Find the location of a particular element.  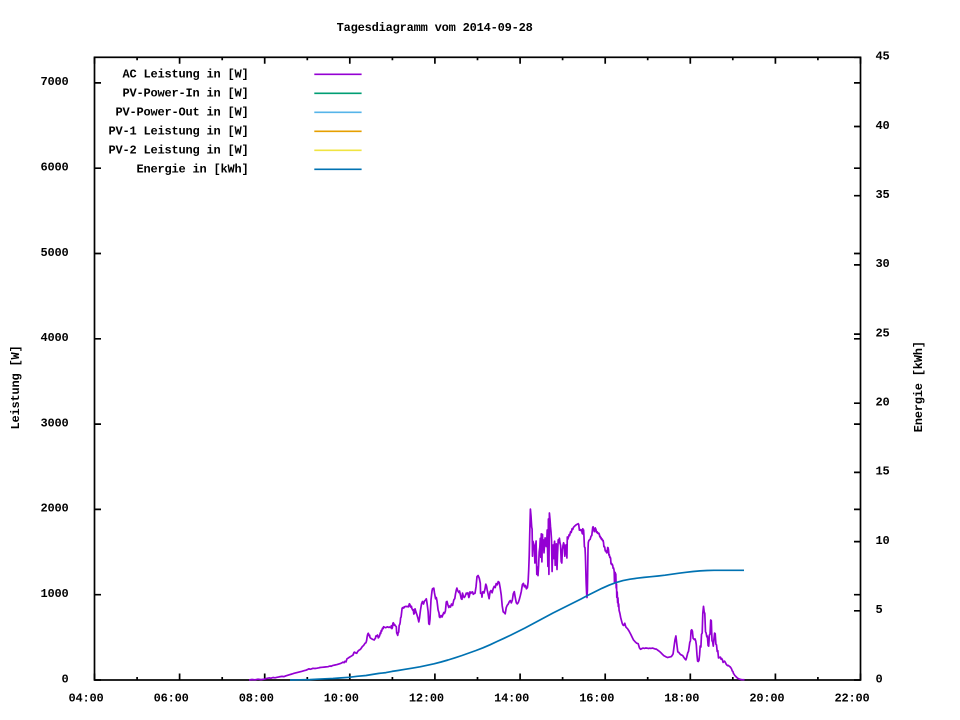

svg-text: 5000 is located at coordinates (54, 253).